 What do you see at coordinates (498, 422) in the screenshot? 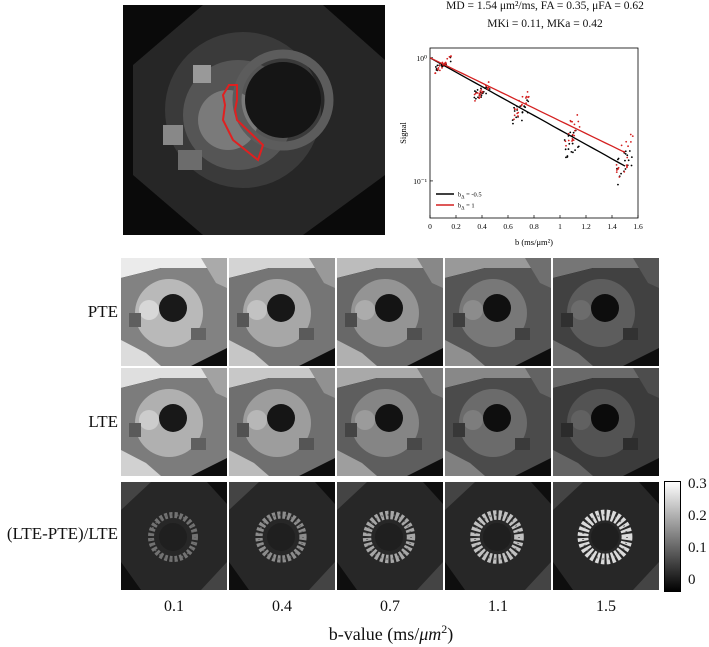
I see `map-lte-b4` at bounding box center [498, 422].